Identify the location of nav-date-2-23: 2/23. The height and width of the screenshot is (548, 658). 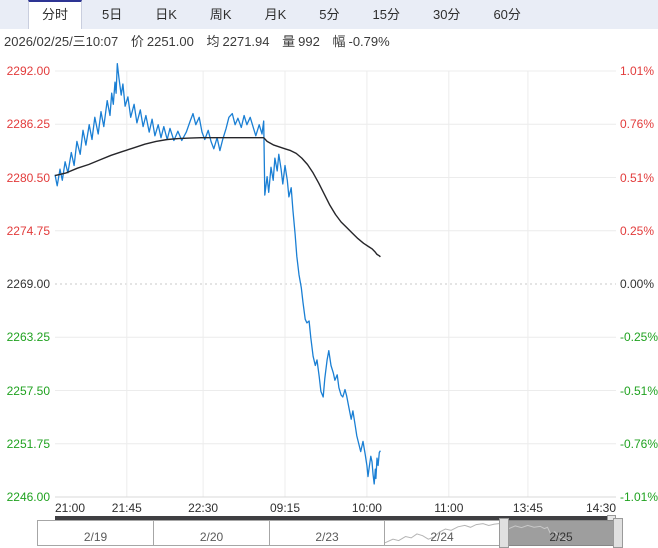
(327, 533).